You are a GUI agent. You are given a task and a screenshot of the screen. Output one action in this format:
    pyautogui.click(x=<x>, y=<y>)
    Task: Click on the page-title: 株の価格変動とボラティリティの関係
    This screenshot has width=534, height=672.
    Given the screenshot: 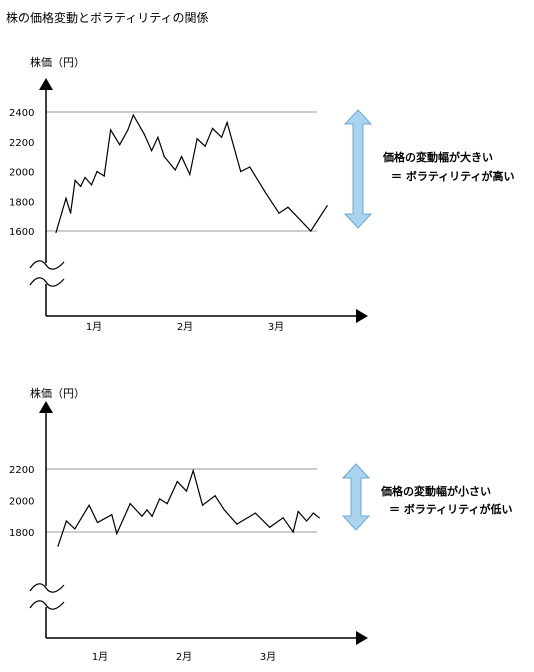 What is the action you would take?
    pyautogui.click(x=107, y=17)
    